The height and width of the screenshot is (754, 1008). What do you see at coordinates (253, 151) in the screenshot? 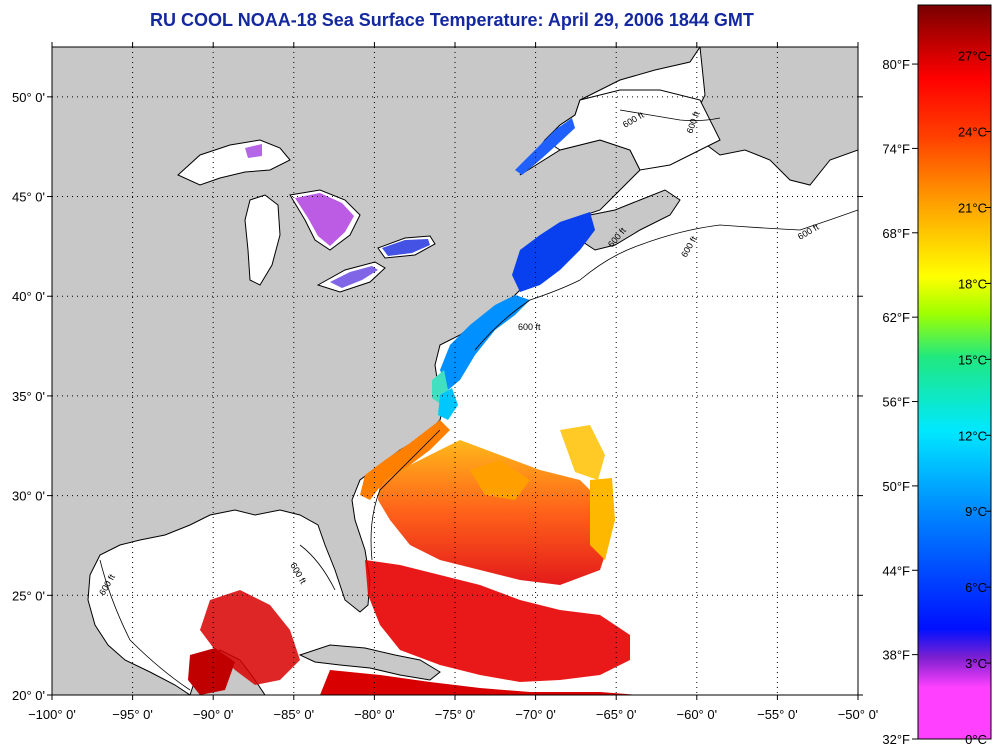
I see `sst-lake-superior` at bounding box center [253, 151].